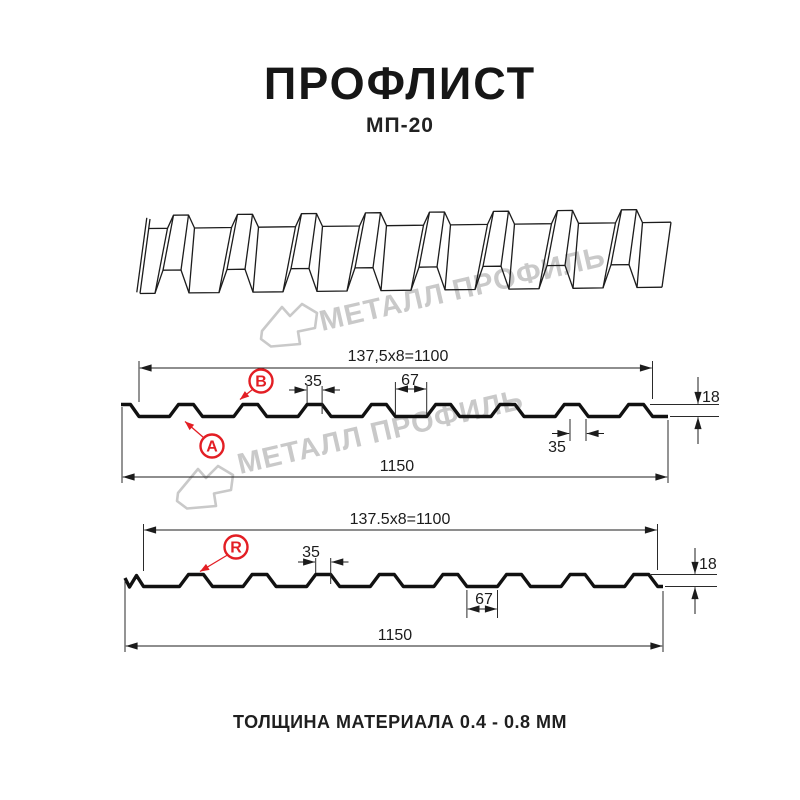  Describe the element at coordinates (398, 356) in the screenshot. I see `dim-coverage: 137,5x8=1100` at that location.